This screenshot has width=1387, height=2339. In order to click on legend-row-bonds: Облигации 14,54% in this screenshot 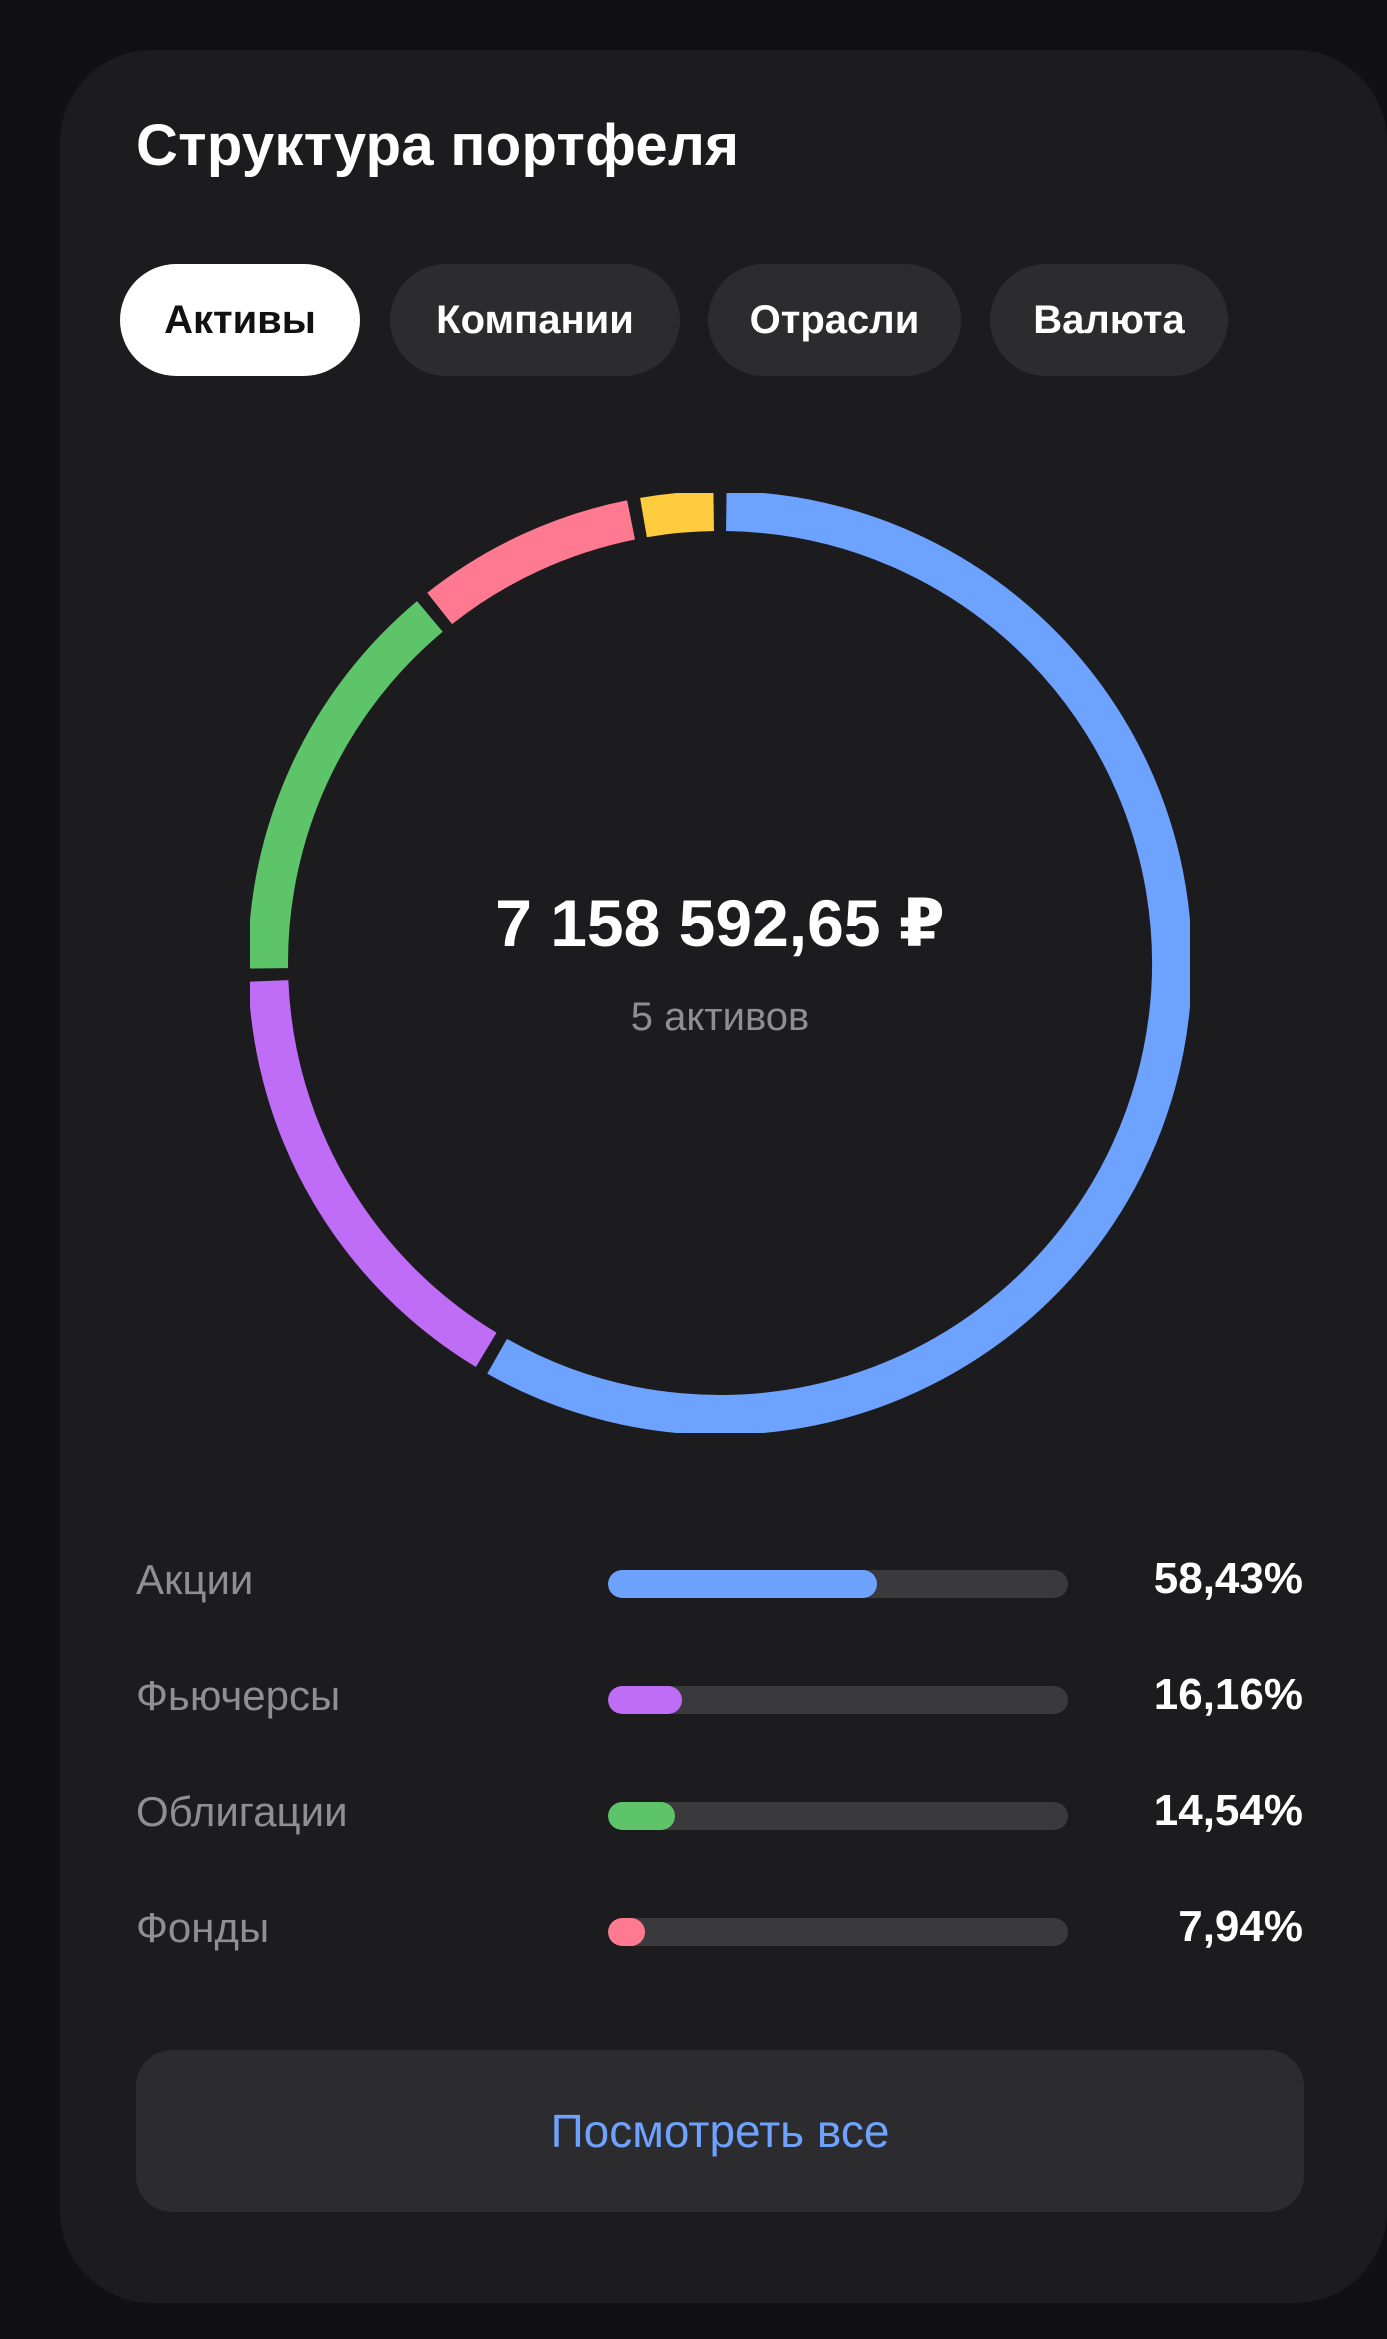, I will do `click(693, 1814)`.